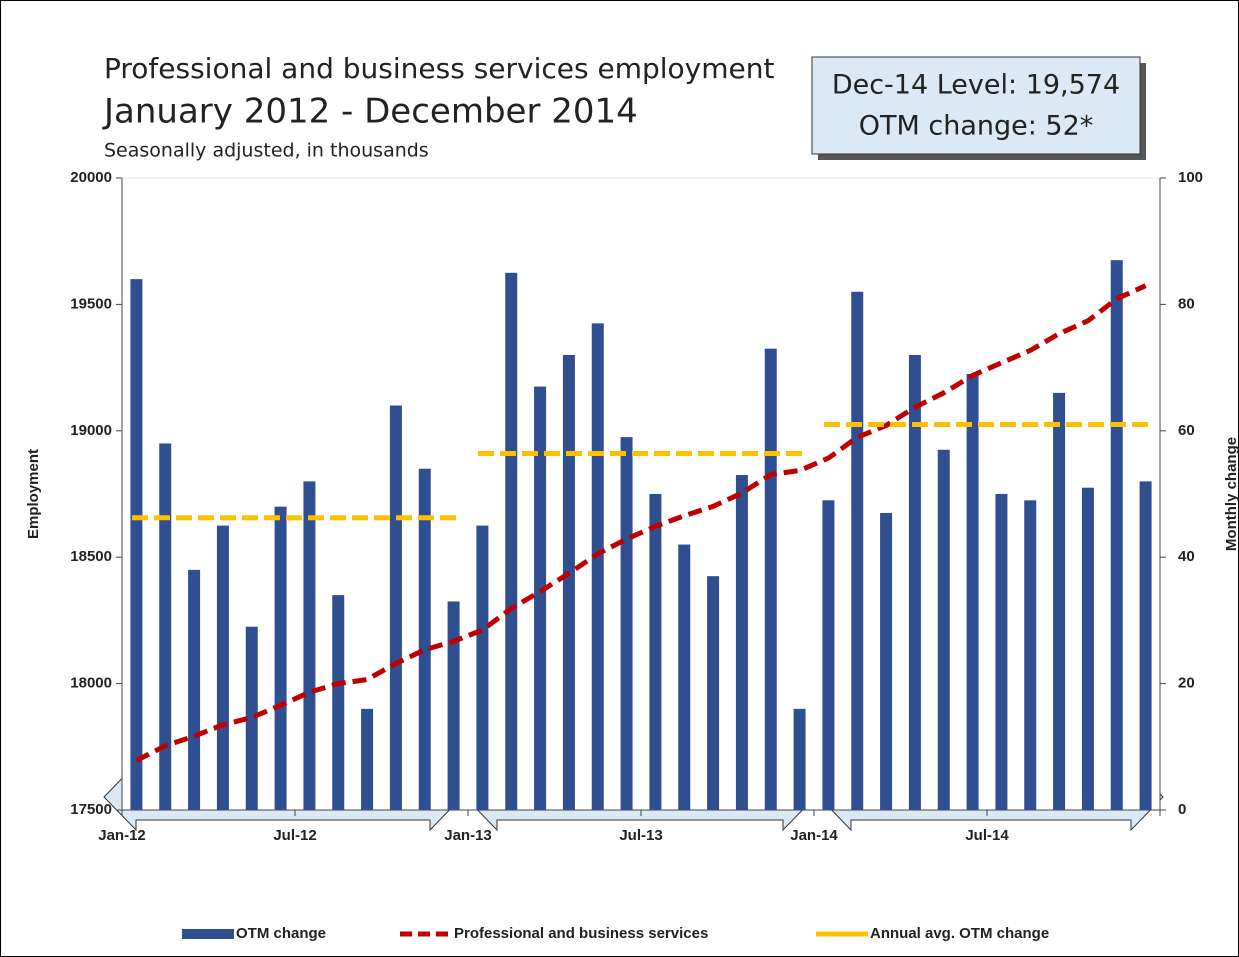  Describe the element at coordinates (976, 105) in the screenshot. I see `callout-box` at that location.